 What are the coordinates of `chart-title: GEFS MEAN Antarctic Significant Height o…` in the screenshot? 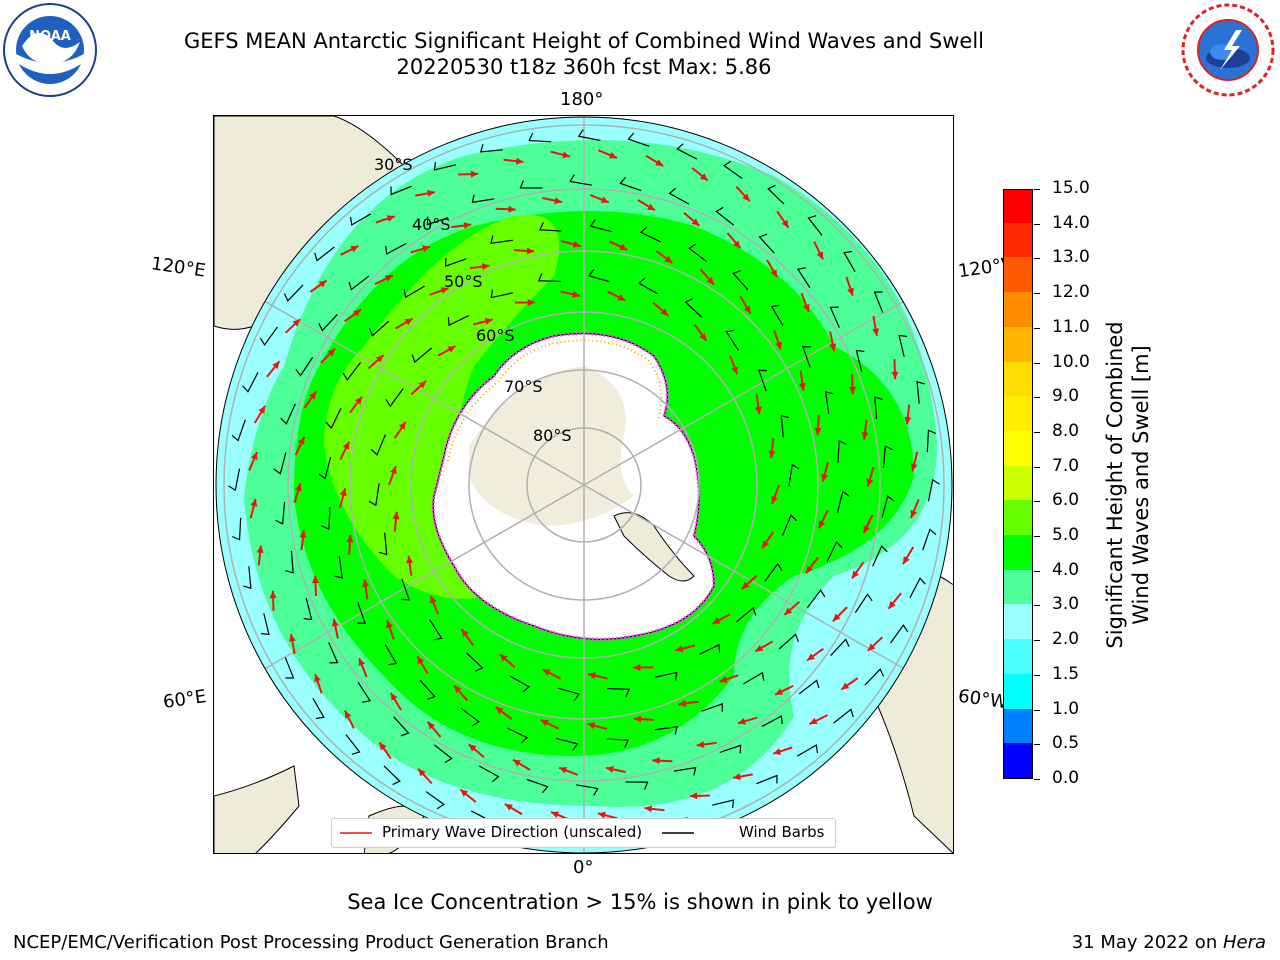 It's located at (584, 41).